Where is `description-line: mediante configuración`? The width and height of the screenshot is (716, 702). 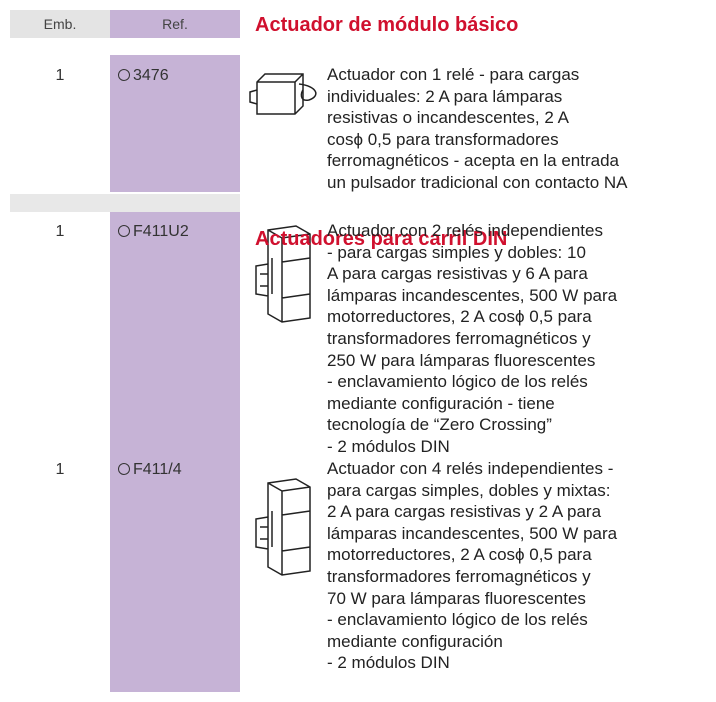 description-line: mediante configuración is located at coordinates (415, 641).